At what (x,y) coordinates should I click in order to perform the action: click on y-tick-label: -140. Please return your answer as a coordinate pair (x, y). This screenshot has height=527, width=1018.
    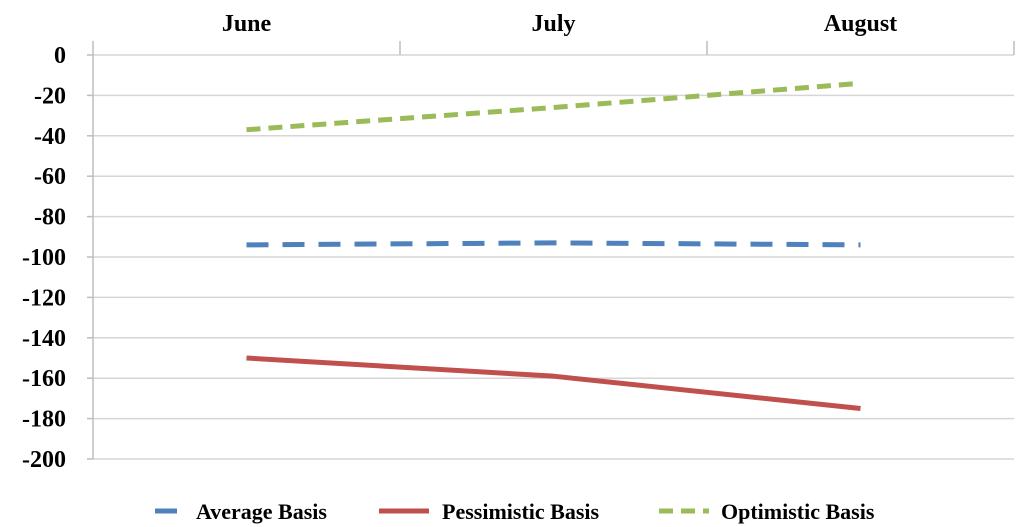
    Looking at the image, I should click on (44, 339).